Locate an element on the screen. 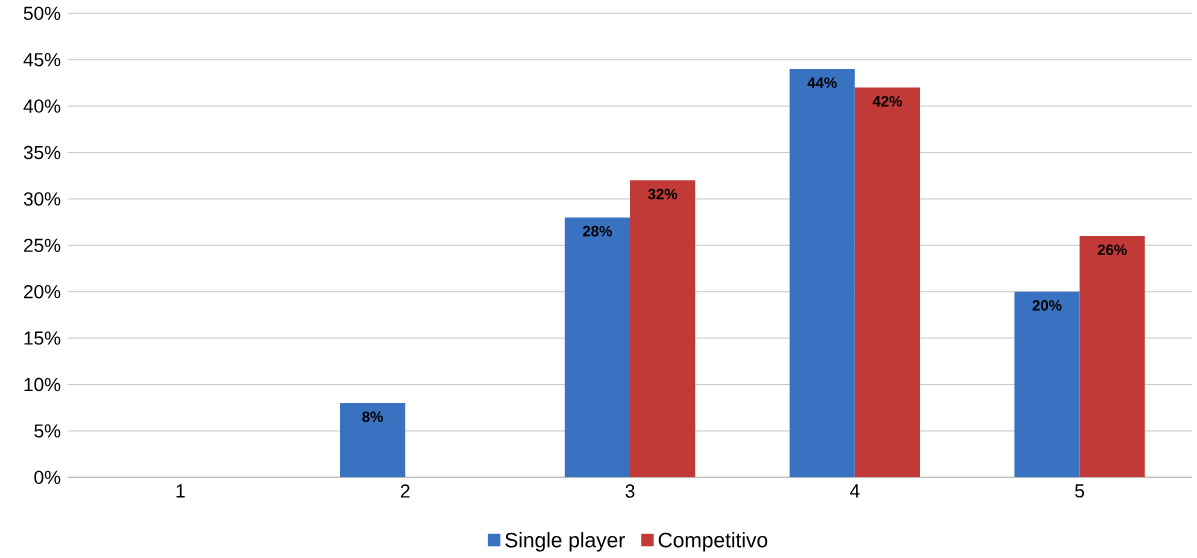 This screenshot has width=1197, height=558. x-tick-label: 1 is located at coordinates (180, 491).